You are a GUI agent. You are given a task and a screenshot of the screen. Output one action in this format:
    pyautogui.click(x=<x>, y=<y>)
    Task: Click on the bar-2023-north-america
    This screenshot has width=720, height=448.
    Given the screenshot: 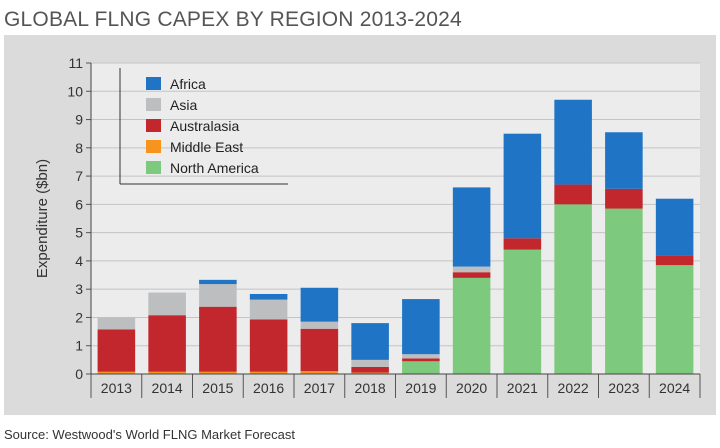 What is the action you would take?
    pyautogui.click(x=624, y=291)
    